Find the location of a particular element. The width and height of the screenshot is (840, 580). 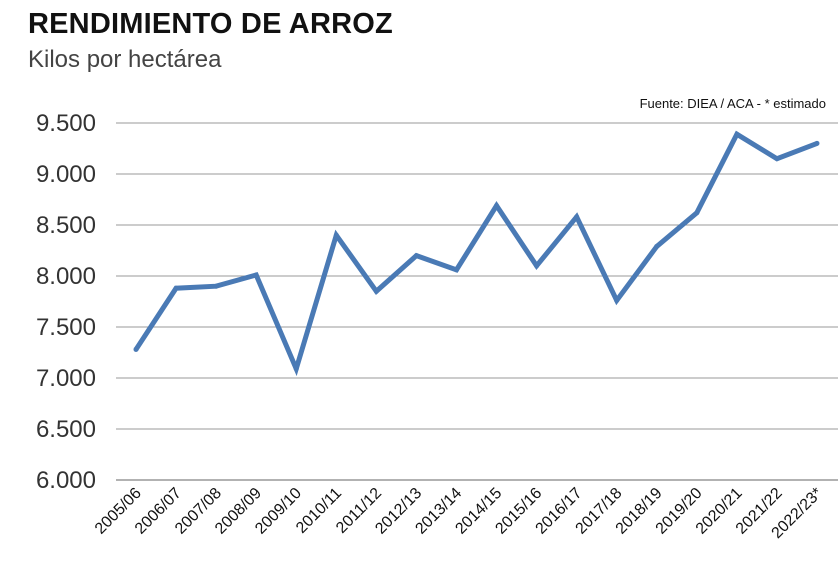

data-point-2016/17 is located at coordinates (577, 217).